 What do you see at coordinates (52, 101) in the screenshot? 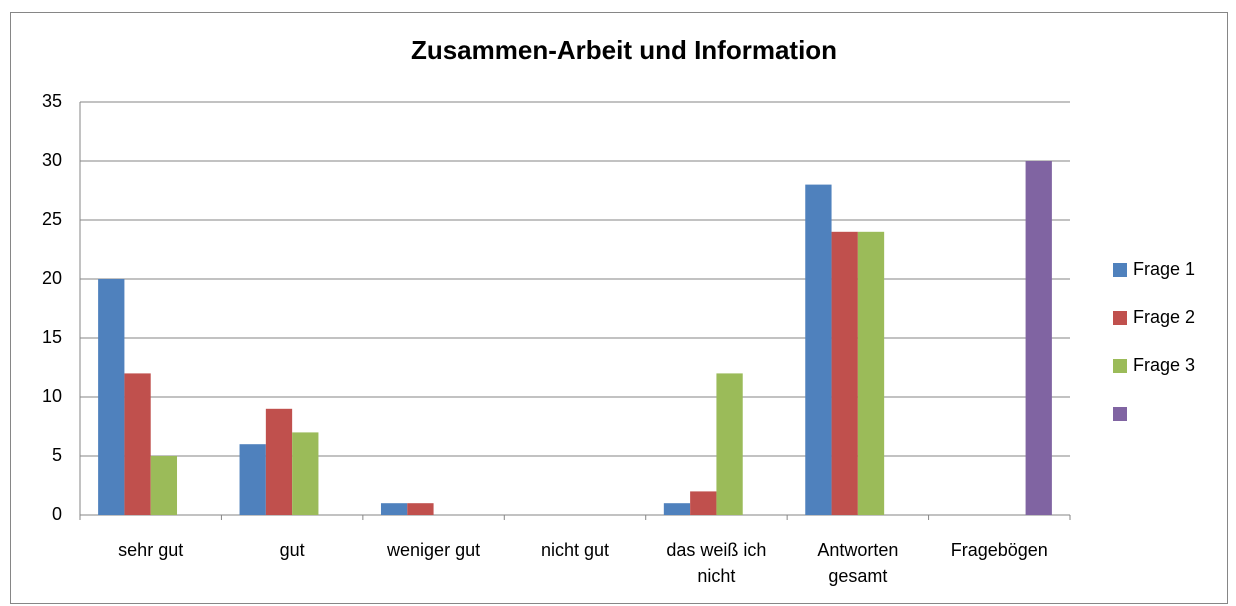
I see `y-tick-label: 35` at bounding box center [52, 101].